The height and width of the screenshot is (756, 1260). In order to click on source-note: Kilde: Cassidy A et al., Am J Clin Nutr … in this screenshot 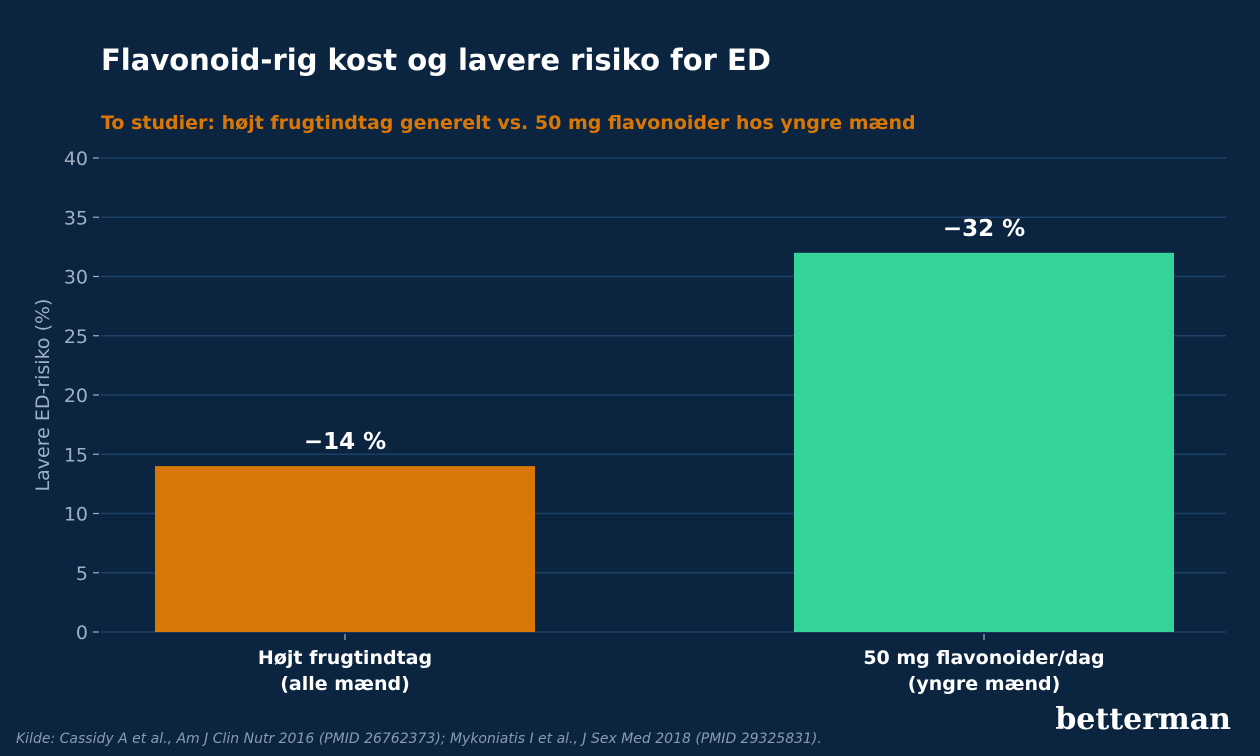, I will do `click(419, 739)`.